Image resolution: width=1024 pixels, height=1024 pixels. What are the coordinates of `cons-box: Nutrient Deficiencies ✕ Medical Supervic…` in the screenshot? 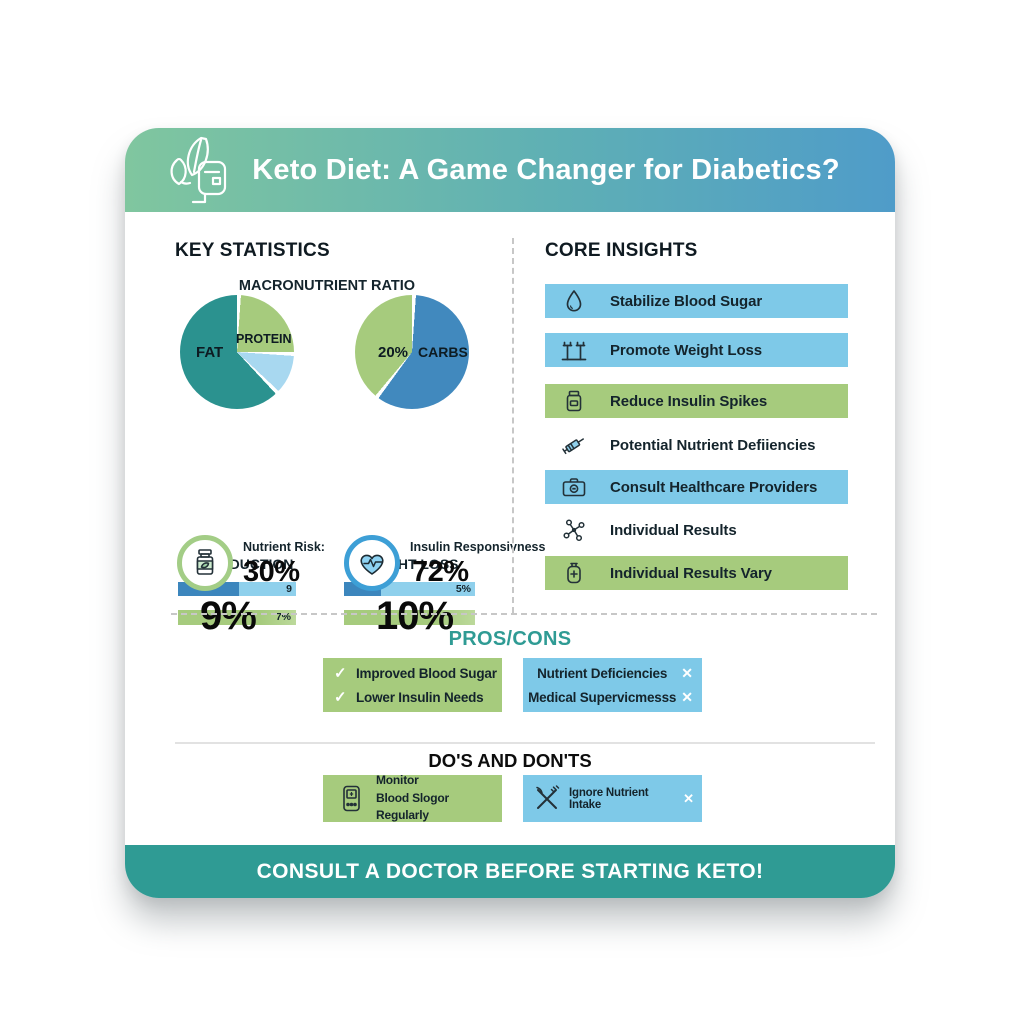 It's located at (612, 685).